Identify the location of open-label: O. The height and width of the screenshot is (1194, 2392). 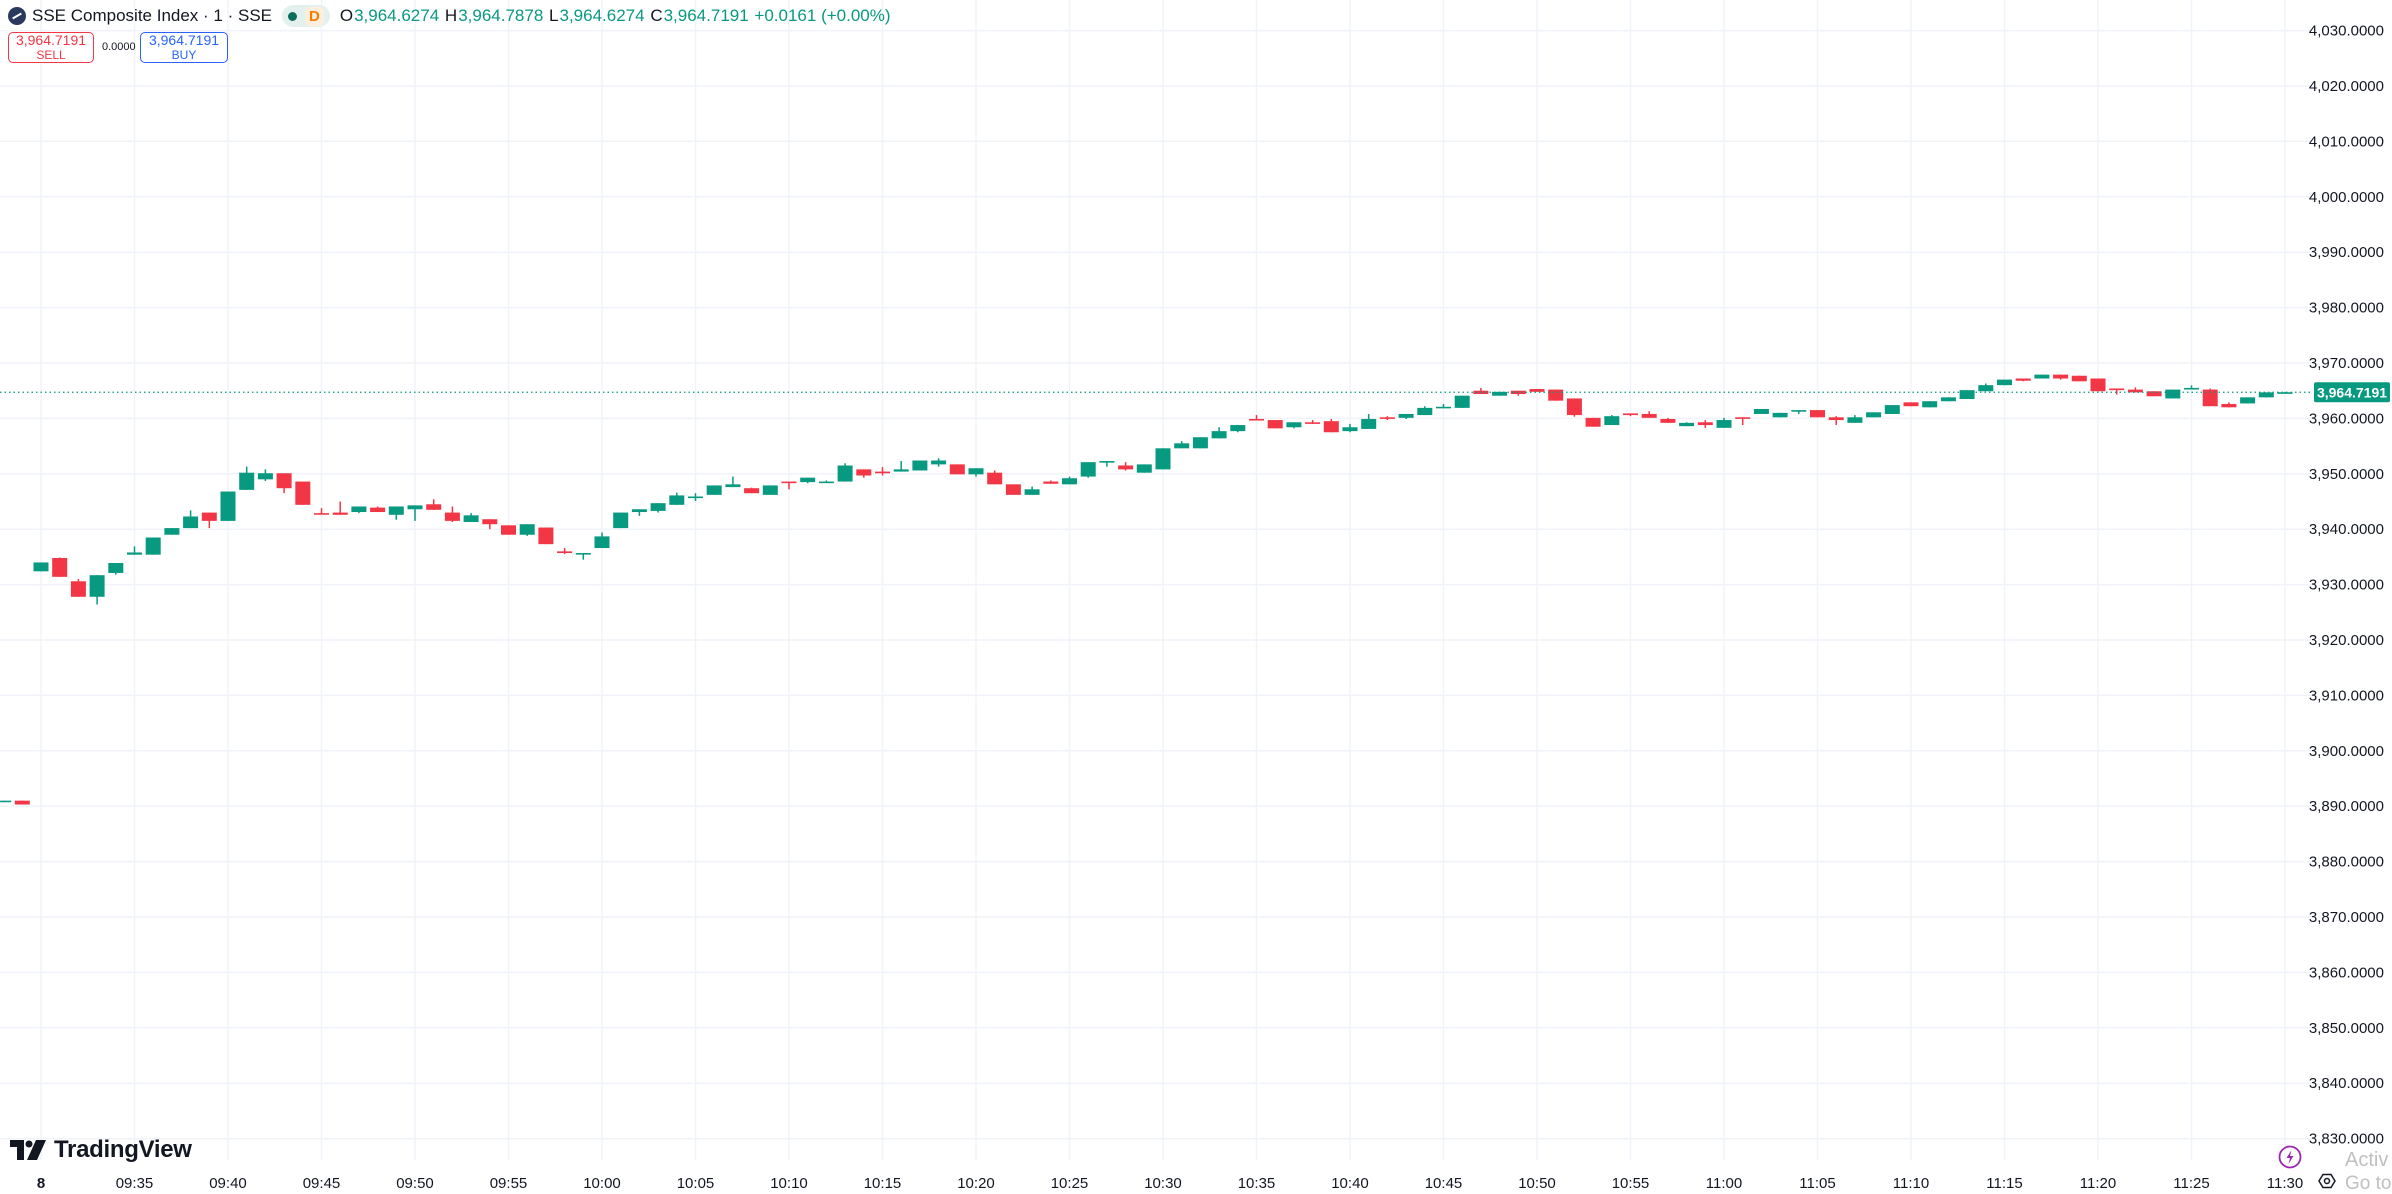
(346, 15).